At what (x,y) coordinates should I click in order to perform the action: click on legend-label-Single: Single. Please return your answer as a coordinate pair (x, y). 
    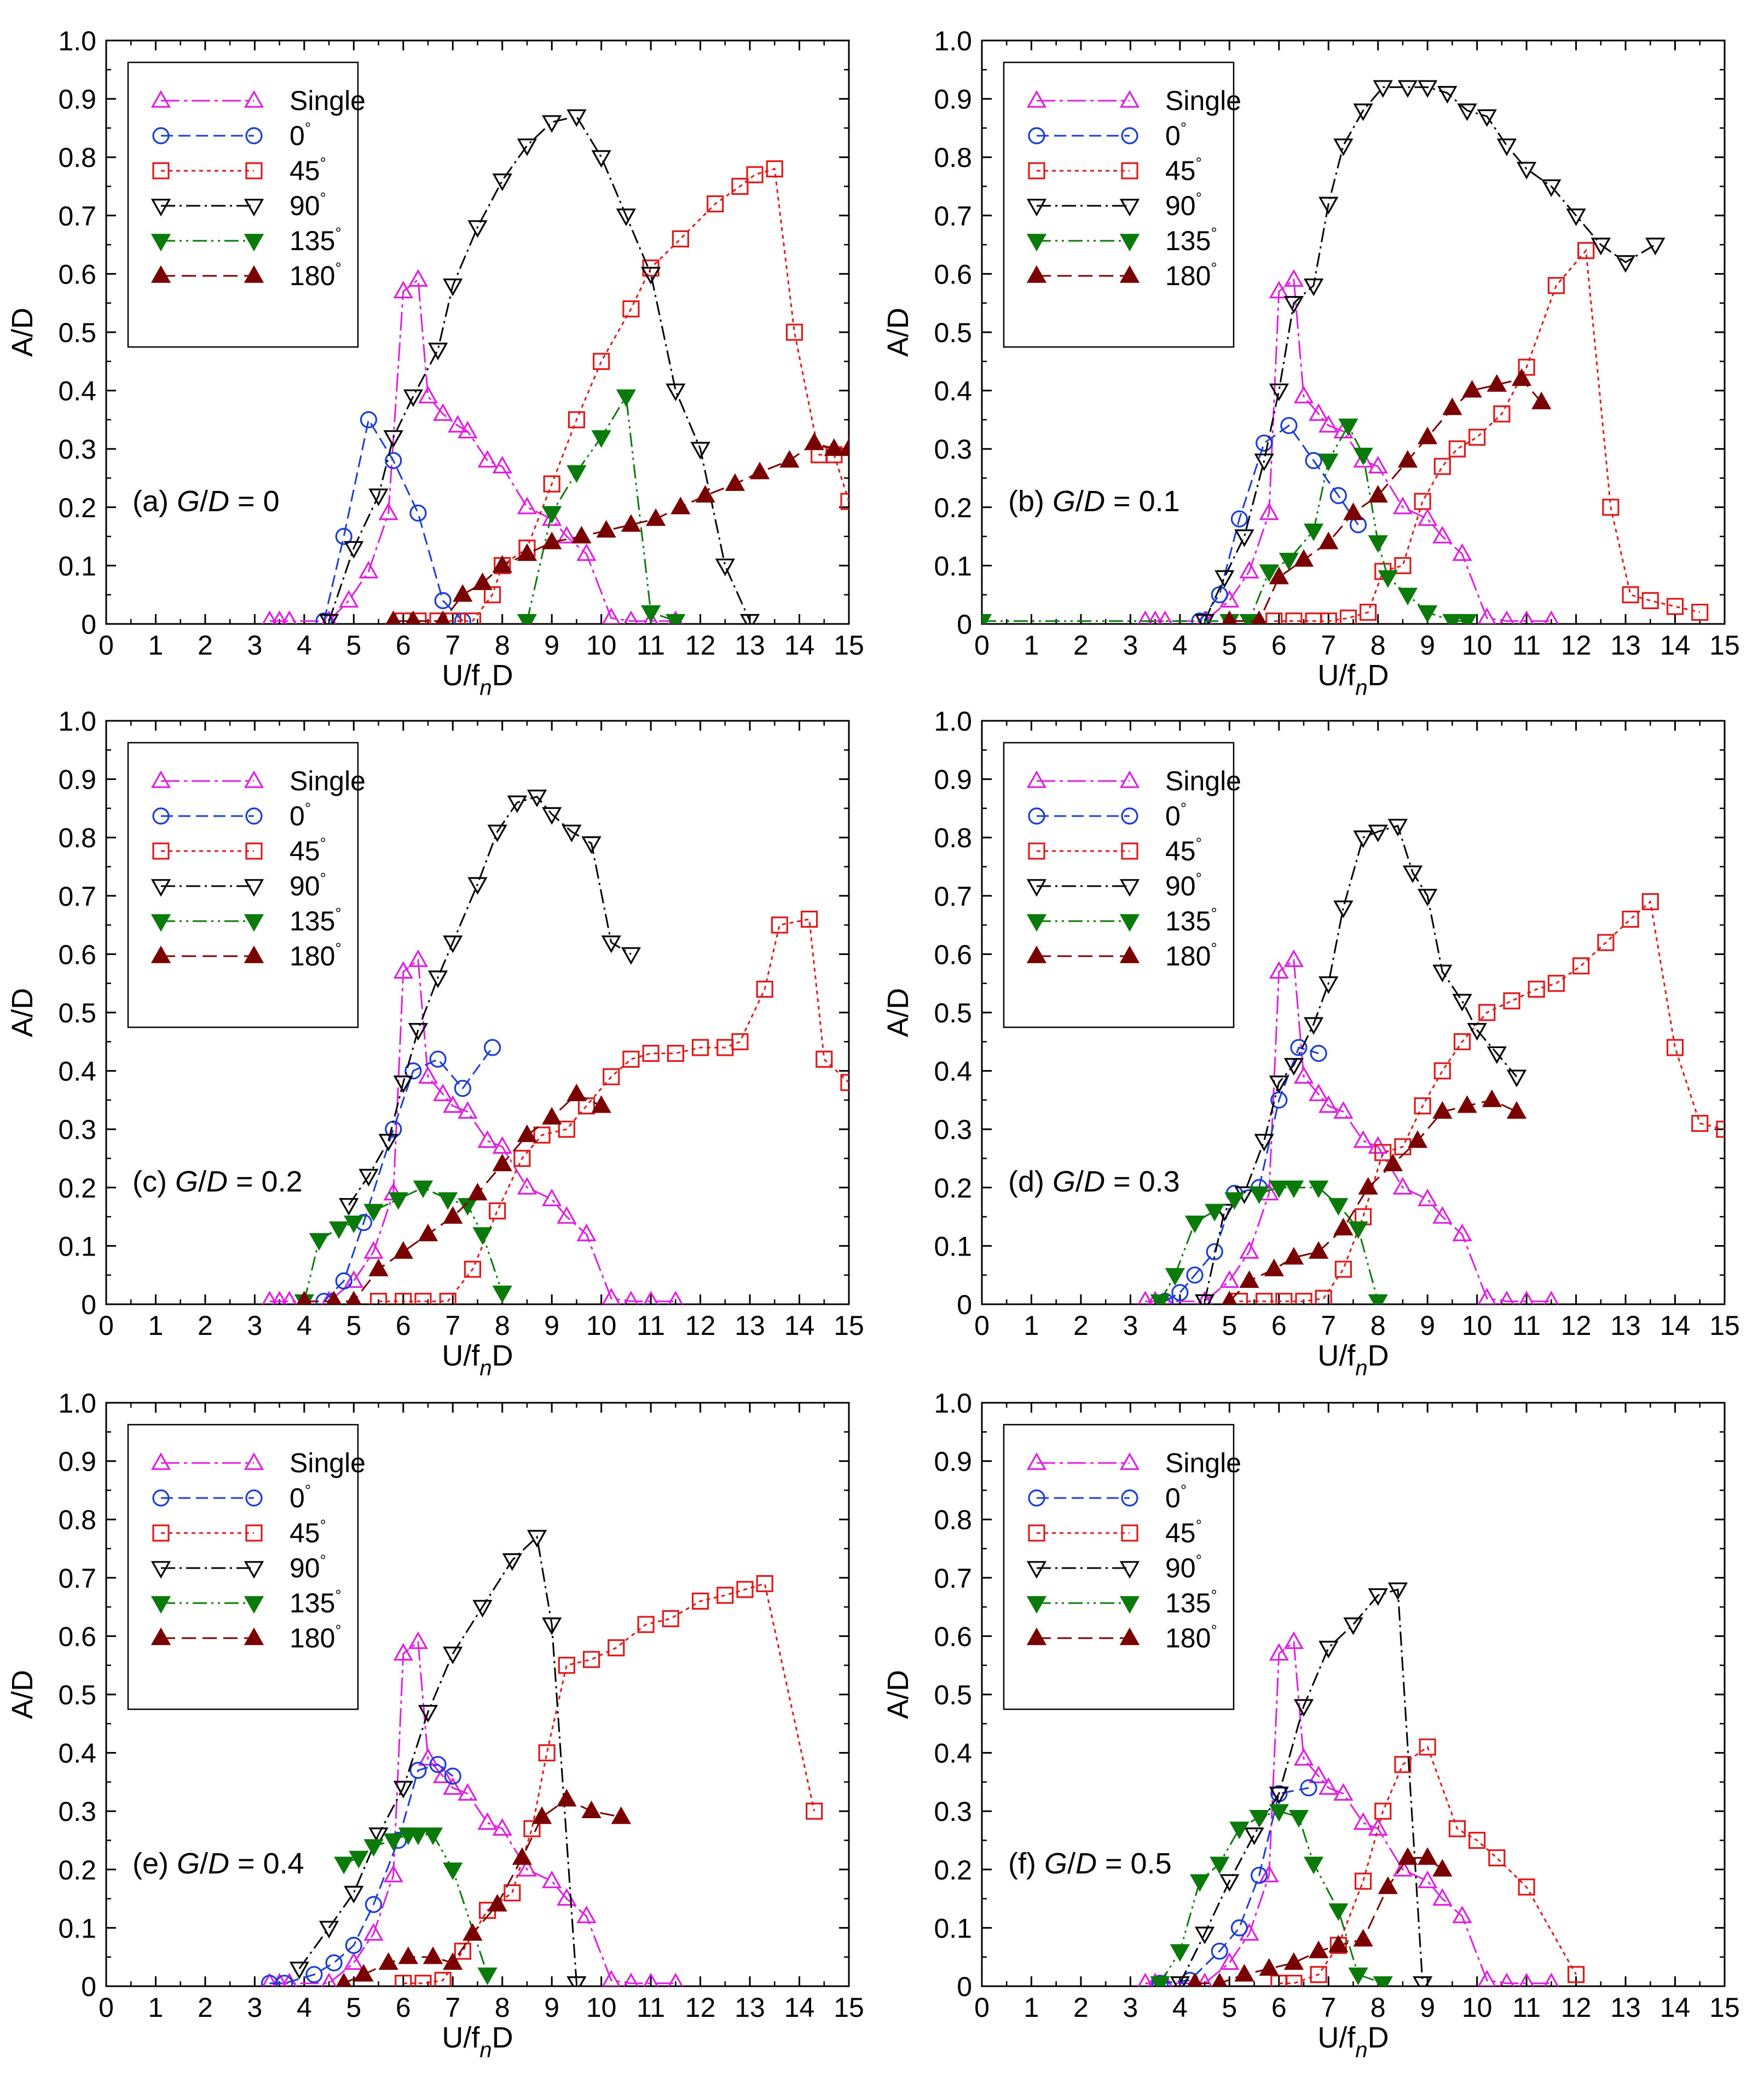
    Looking at the image, I should click on (328, 1463).